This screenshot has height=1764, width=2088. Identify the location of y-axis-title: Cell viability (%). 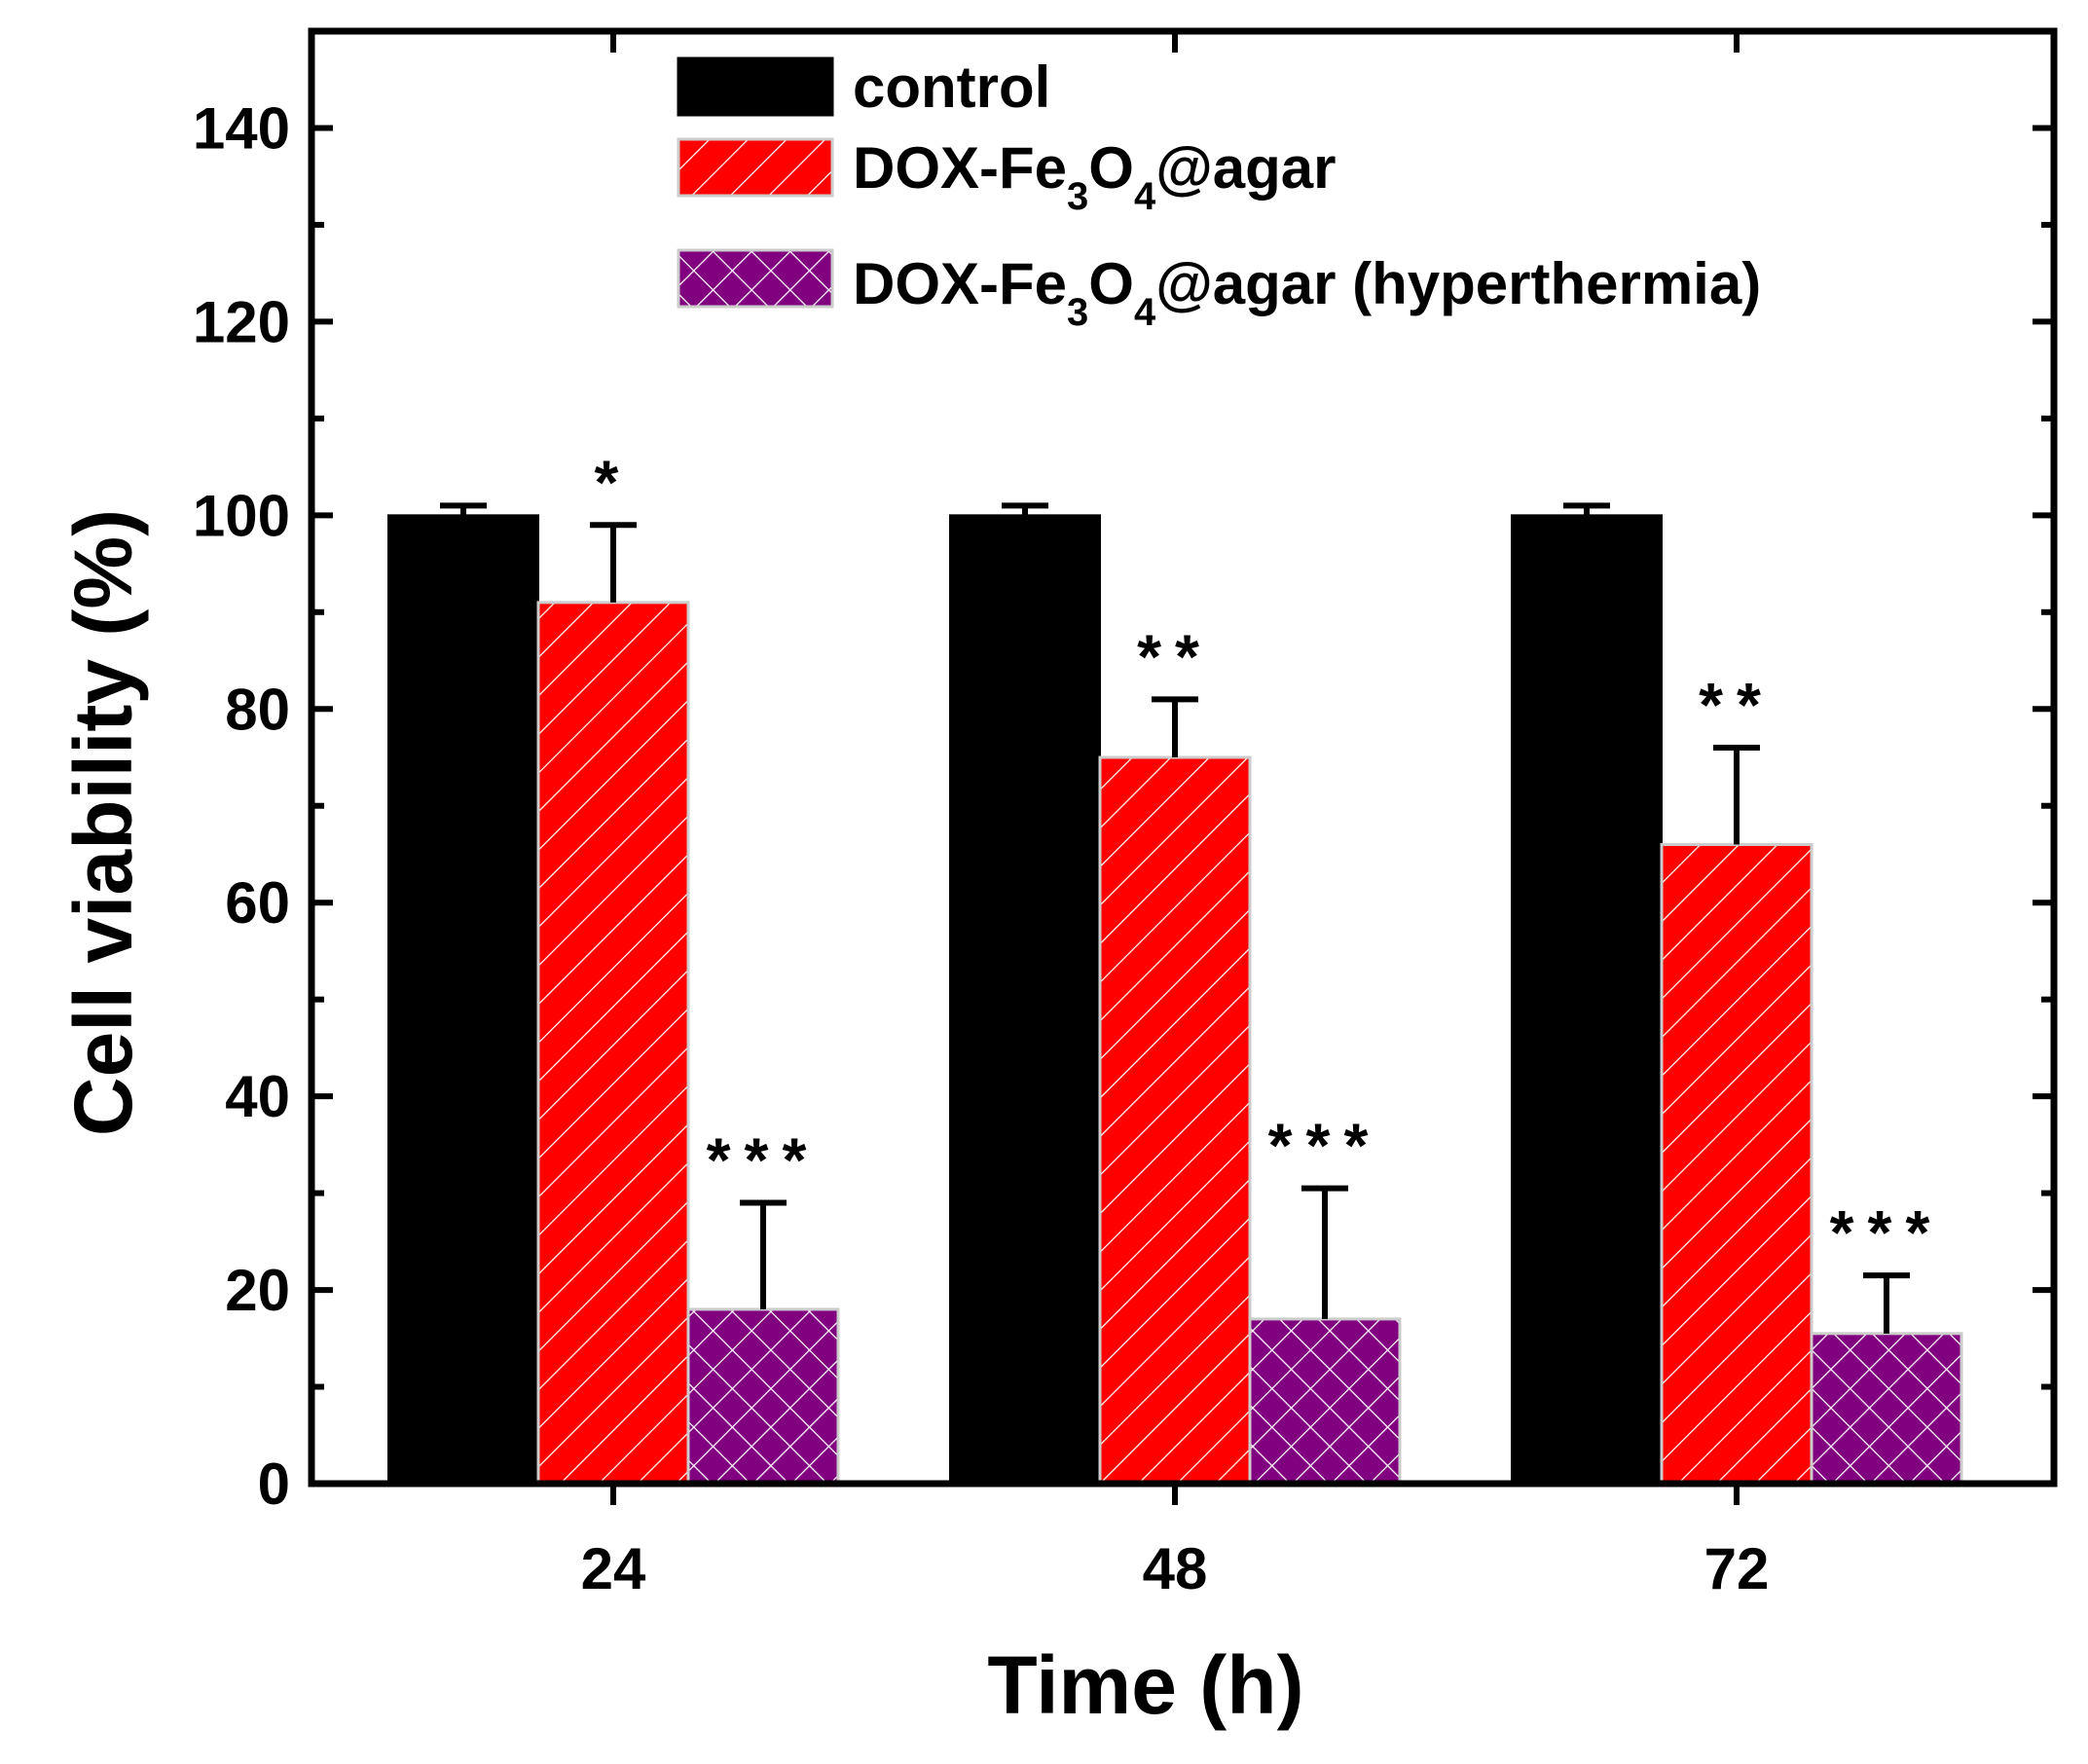
(103, 822).